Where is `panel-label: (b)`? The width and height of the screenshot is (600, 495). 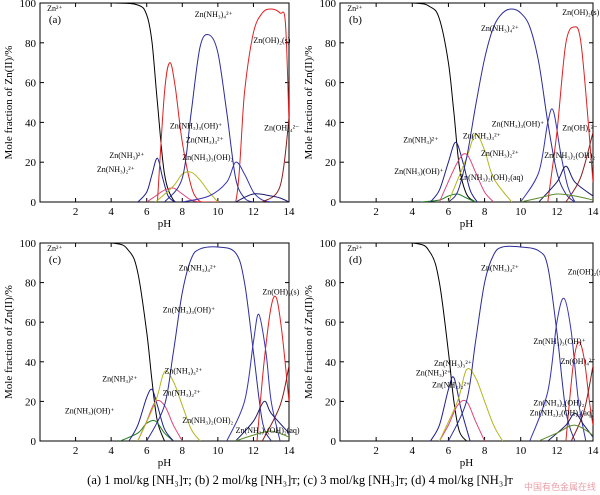 panel-label: (b) is located at coordinates (355, 20).